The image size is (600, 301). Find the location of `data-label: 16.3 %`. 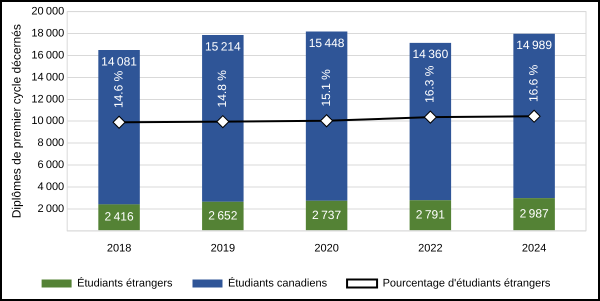

data-label: 16.3 % is located at coordinates (429, 84).